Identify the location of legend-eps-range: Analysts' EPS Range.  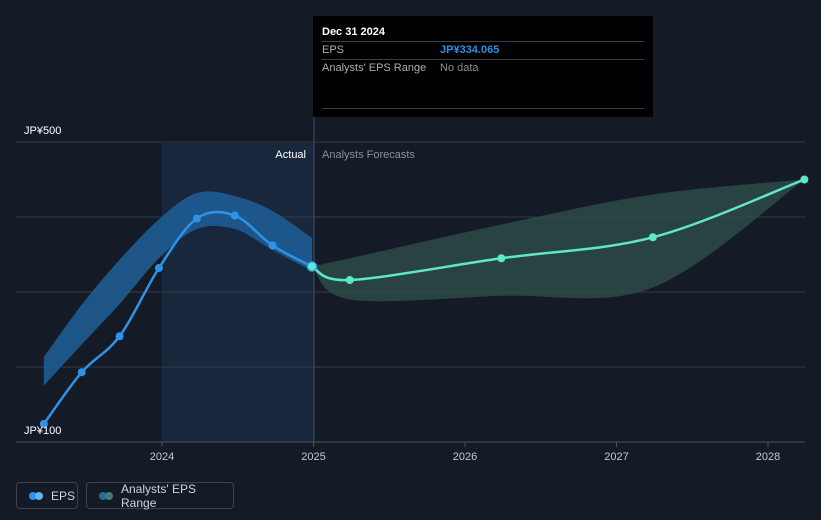
(160, 495).